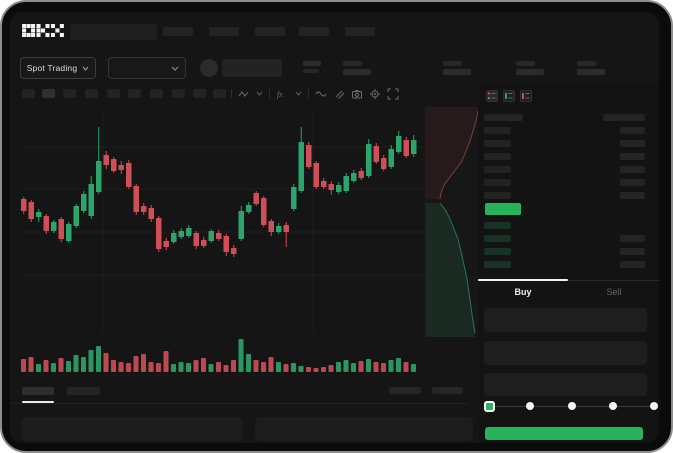 The image size is (673, 453). Describe the element at coordinates (113, 32) in the screenshot. I see `search-input` at that location.